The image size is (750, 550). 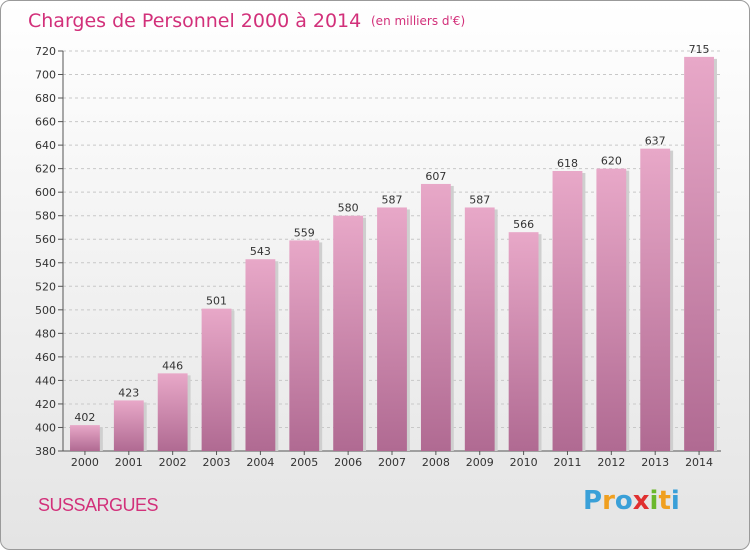 What do you see at coordinates (479, 329) in the screenshot?
I see `bar-2009` at bounding box center [479, 329].